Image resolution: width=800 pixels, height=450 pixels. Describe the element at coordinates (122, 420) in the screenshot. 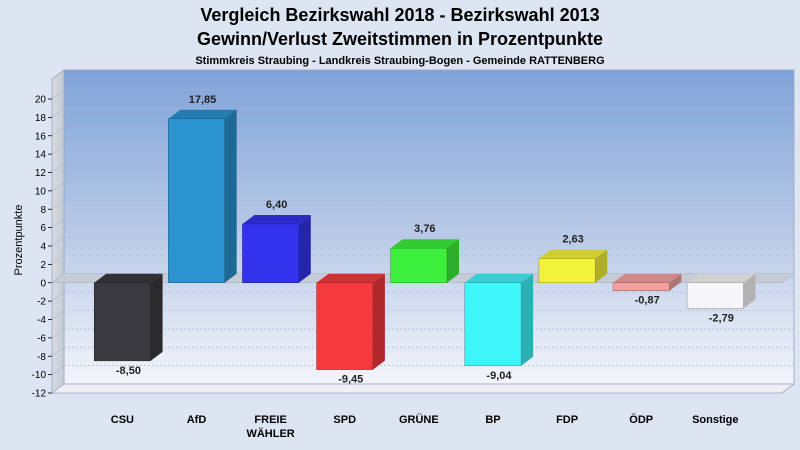

I see `x-tick-label: CSU` at that location.